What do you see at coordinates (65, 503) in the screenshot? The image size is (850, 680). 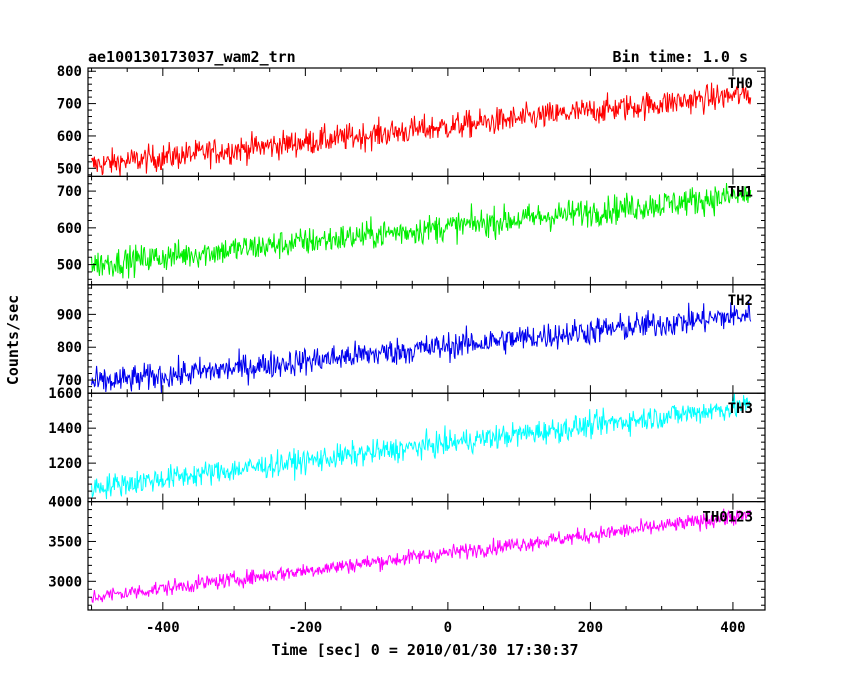 I see `y-tick-label: 4000` at bounding box center [65, 503].